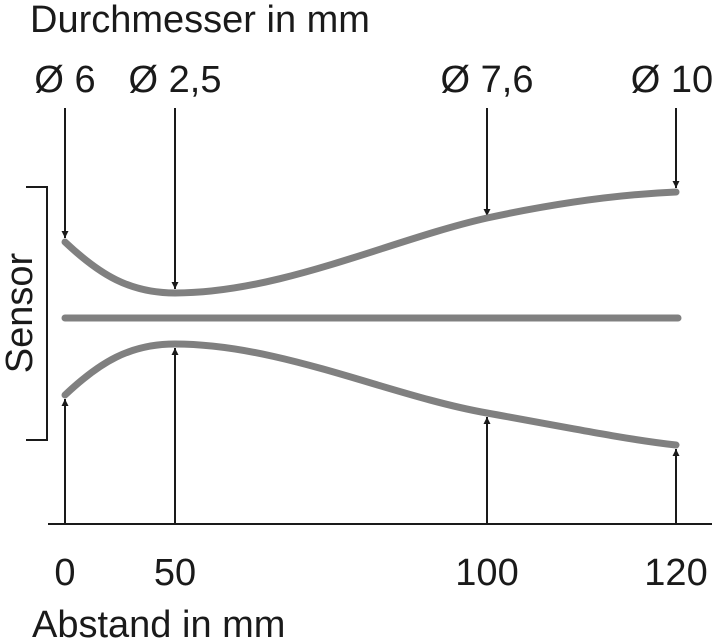 The image size is (720, 644). I want to click on beam-lower, so click(370, 394).